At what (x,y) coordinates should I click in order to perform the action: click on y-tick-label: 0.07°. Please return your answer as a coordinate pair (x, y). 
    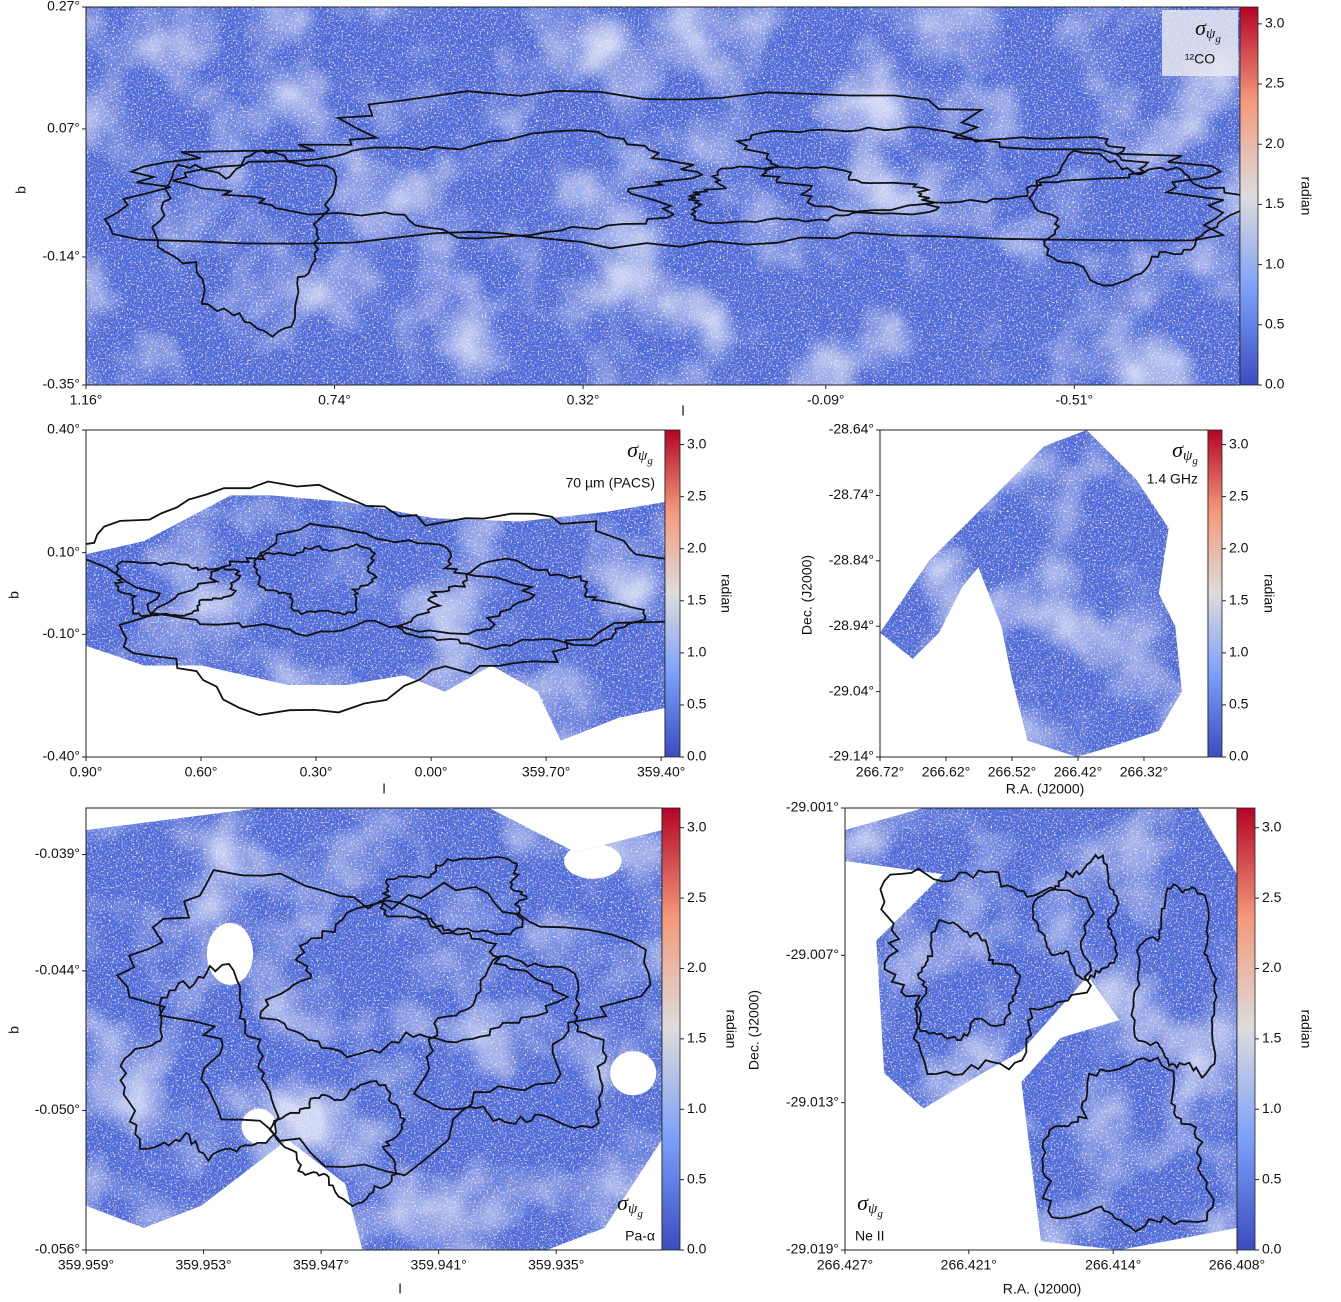
    Looking at the image, I should click on (63, 128).